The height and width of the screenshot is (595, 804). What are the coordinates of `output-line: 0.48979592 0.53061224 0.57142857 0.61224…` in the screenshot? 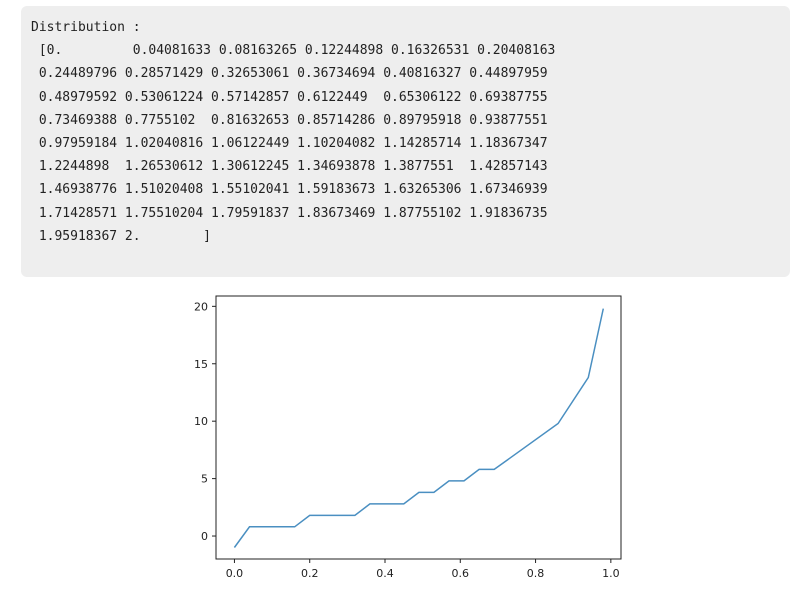 It's located at (289, 97).